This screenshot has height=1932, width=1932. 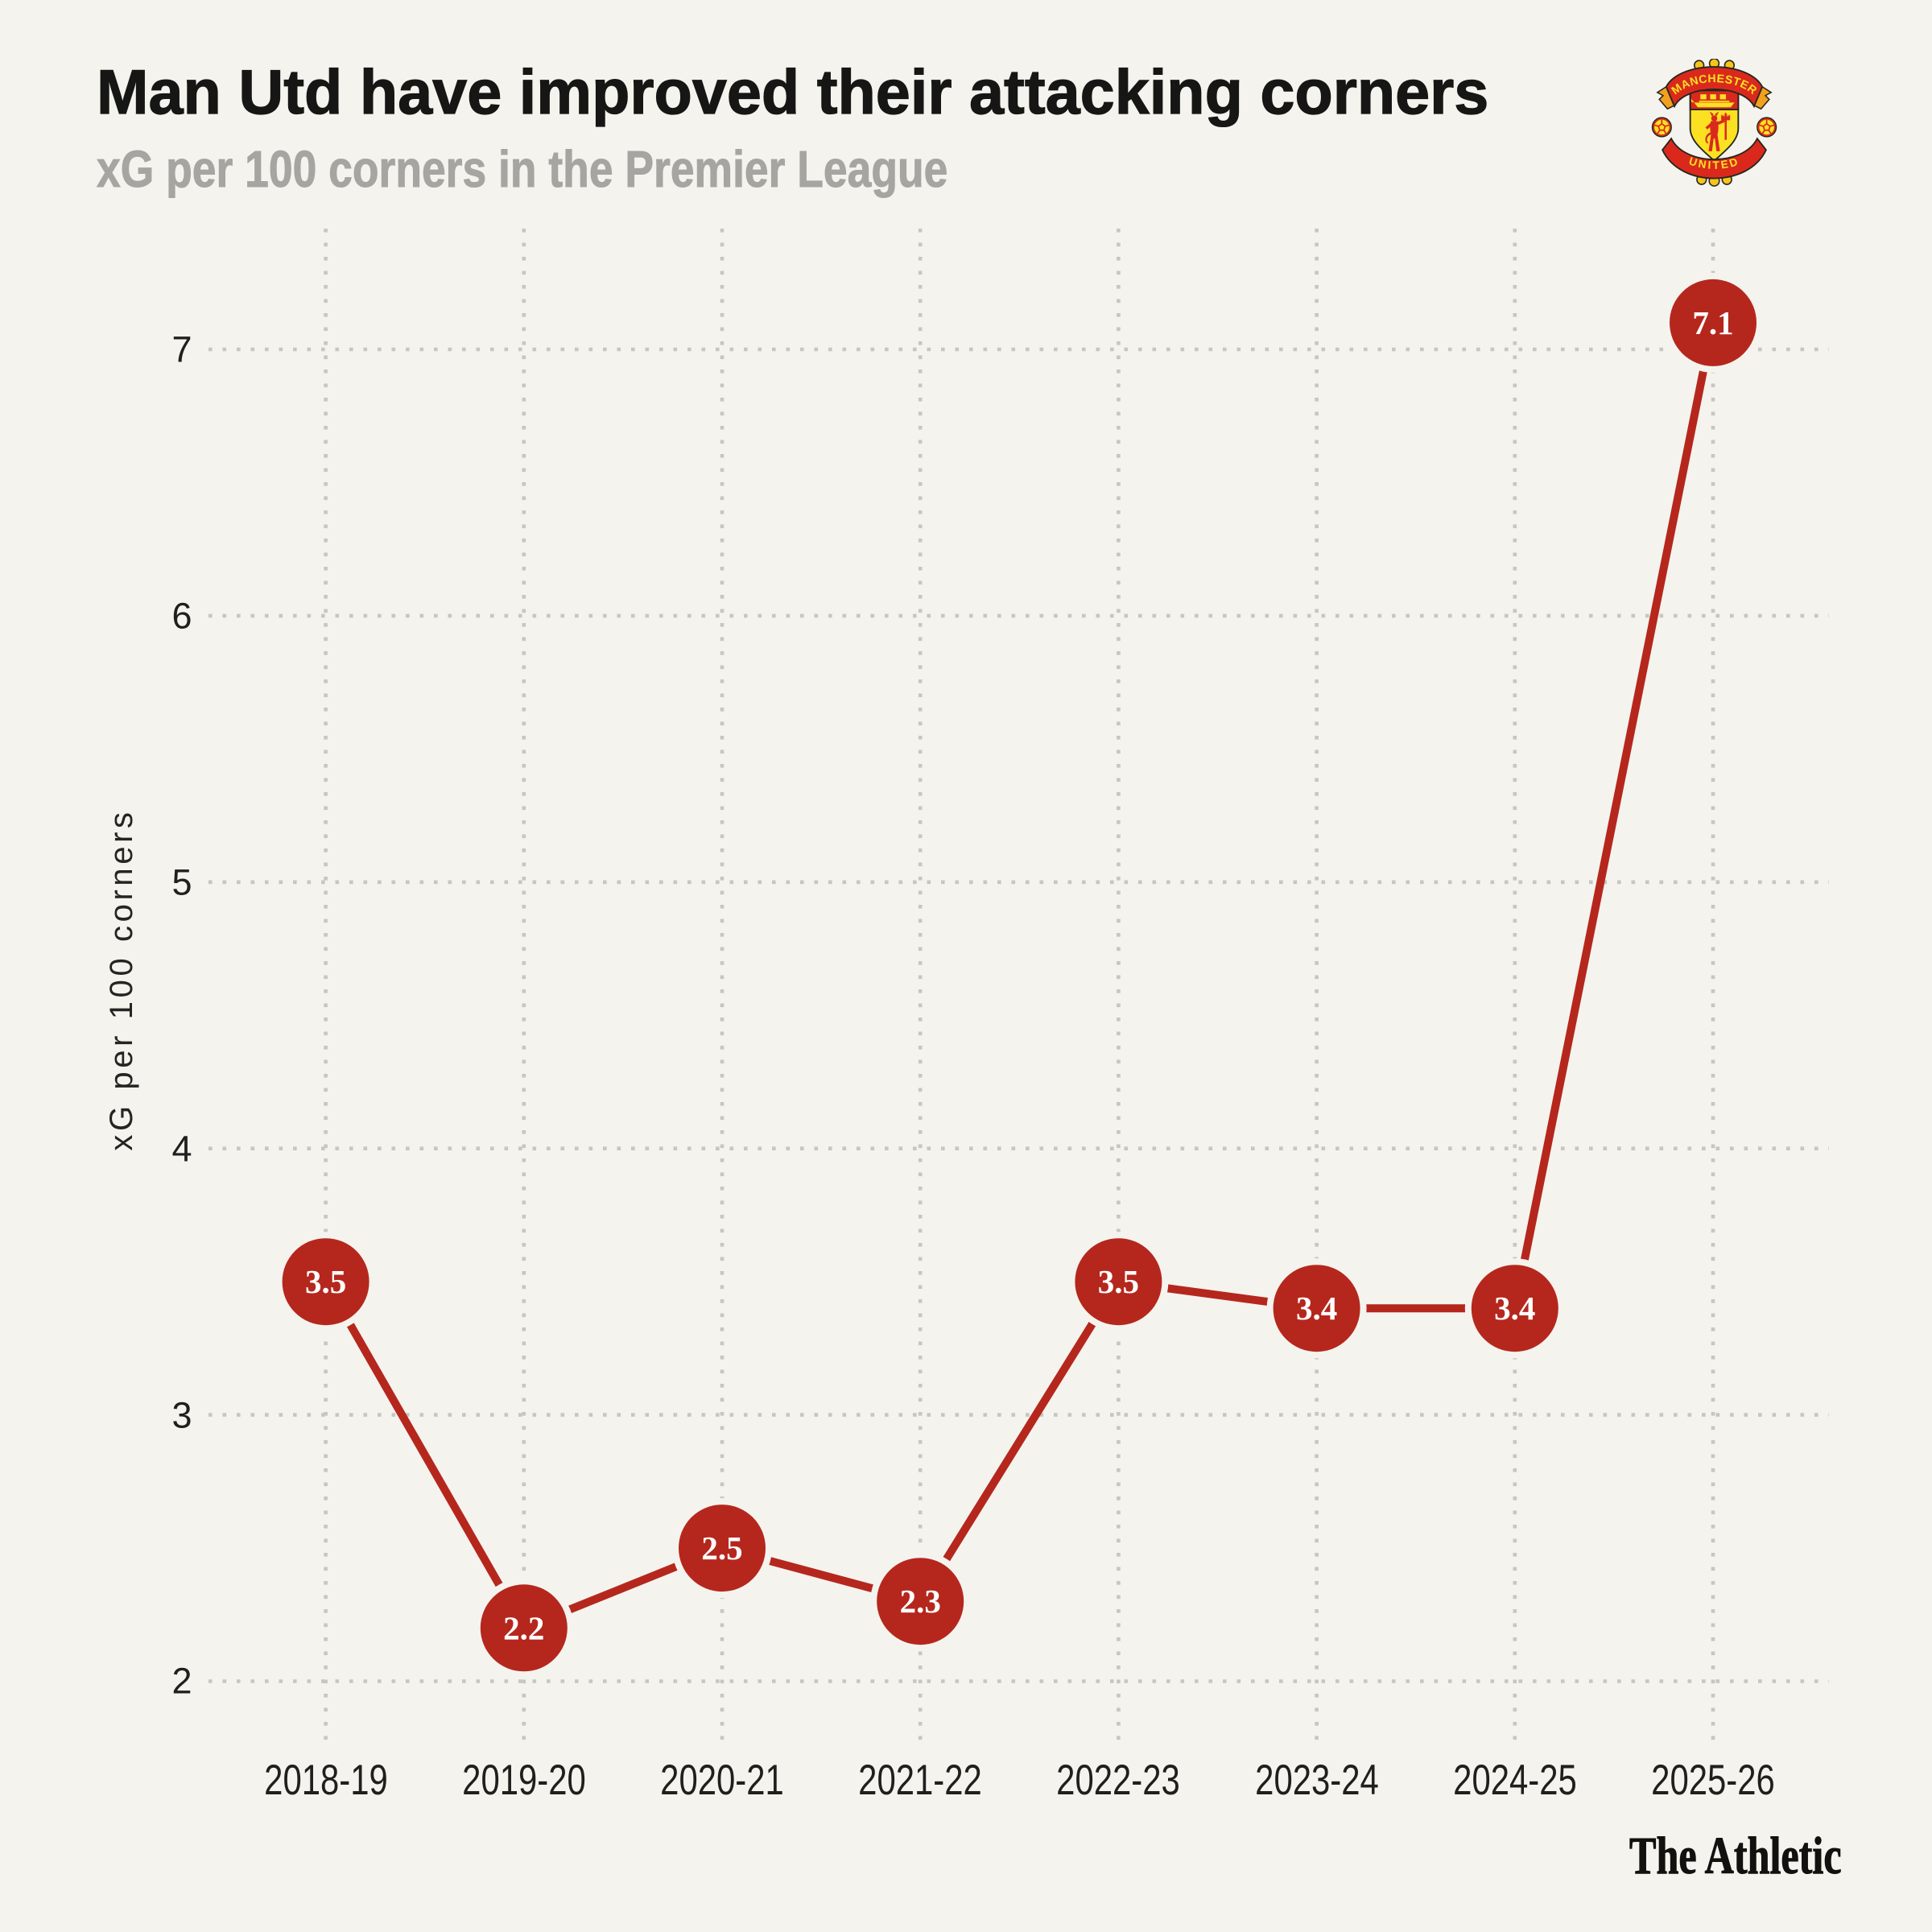 I want to click on svg-text: UNITED, so click(x=1714, y=163).